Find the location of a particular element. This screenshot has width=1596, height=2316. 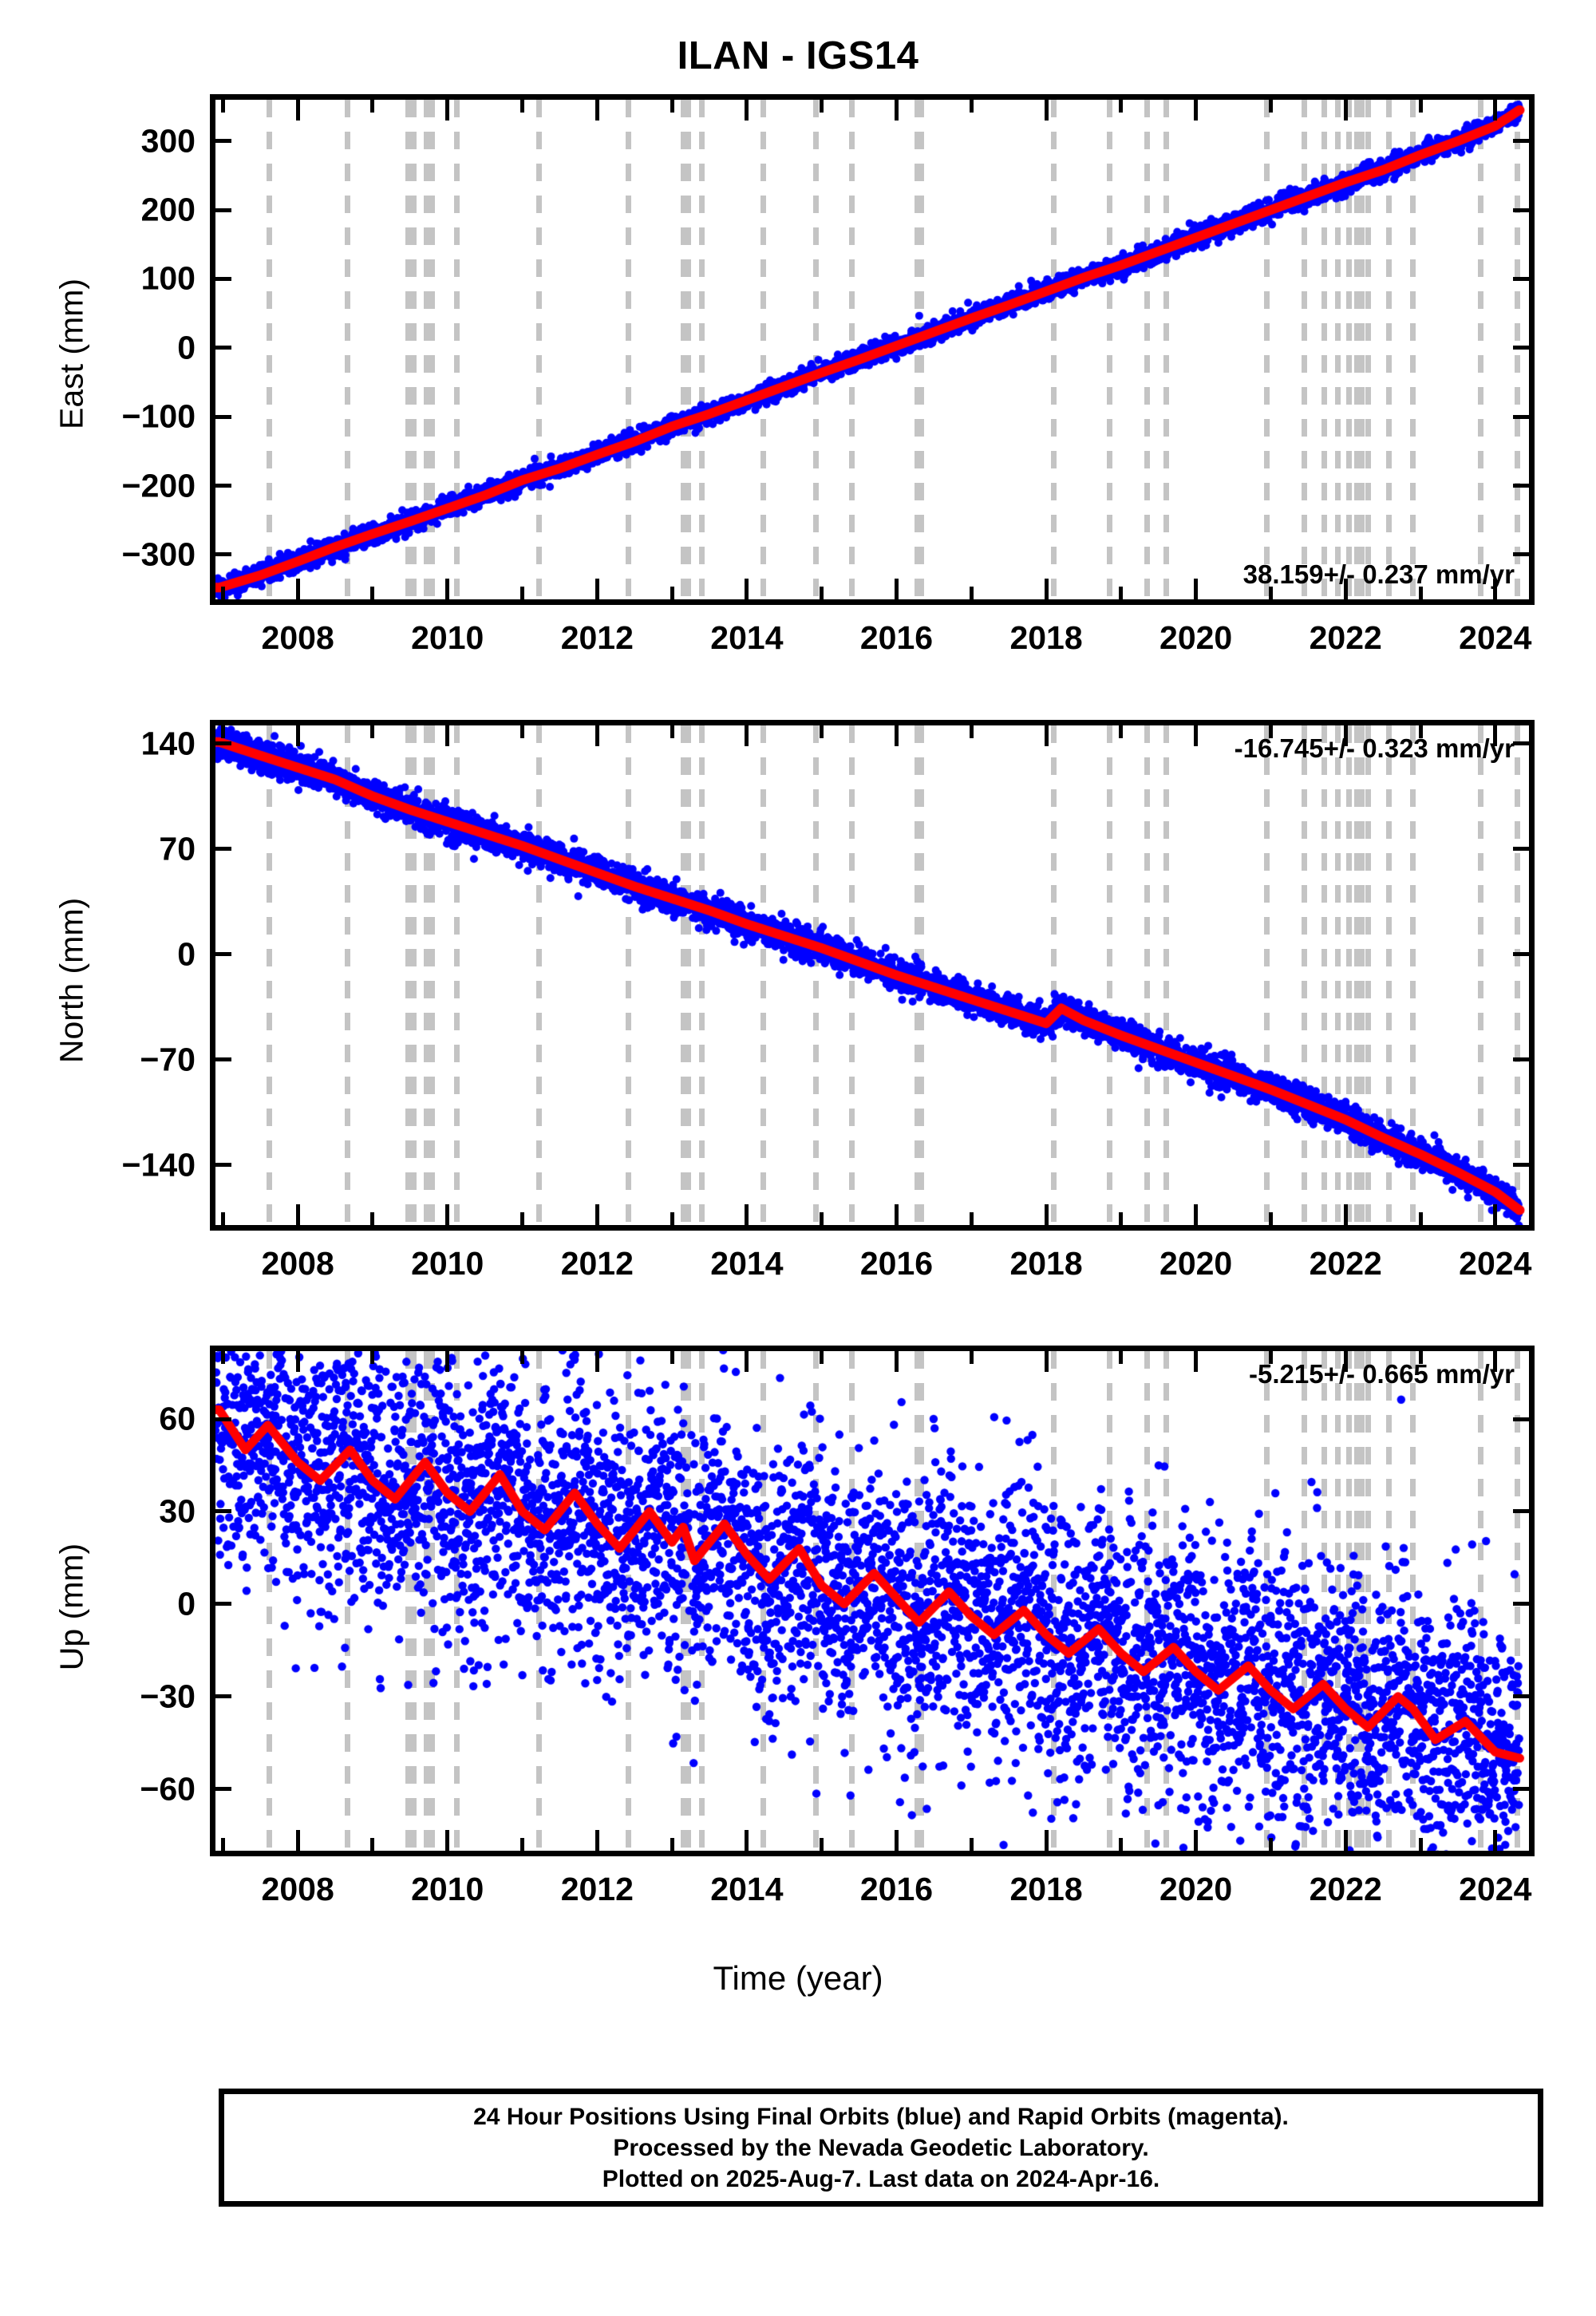

y-tick-label: 60 is located at coordinates (177, 1418).